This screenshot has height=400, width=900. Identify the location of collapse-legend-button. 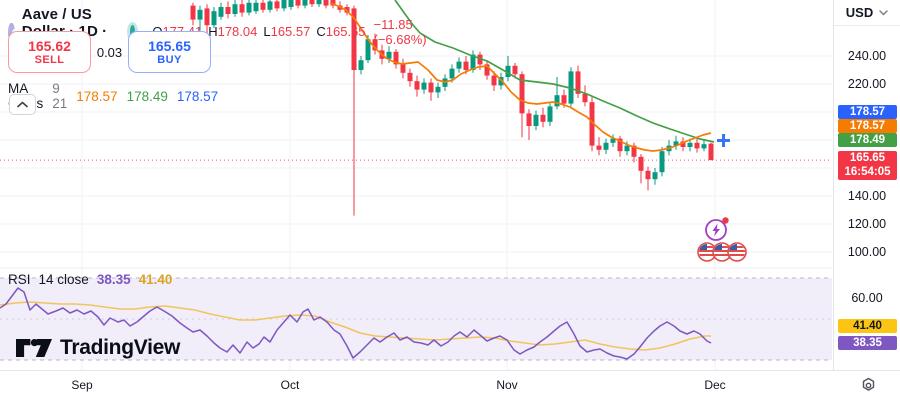
(22, 104).